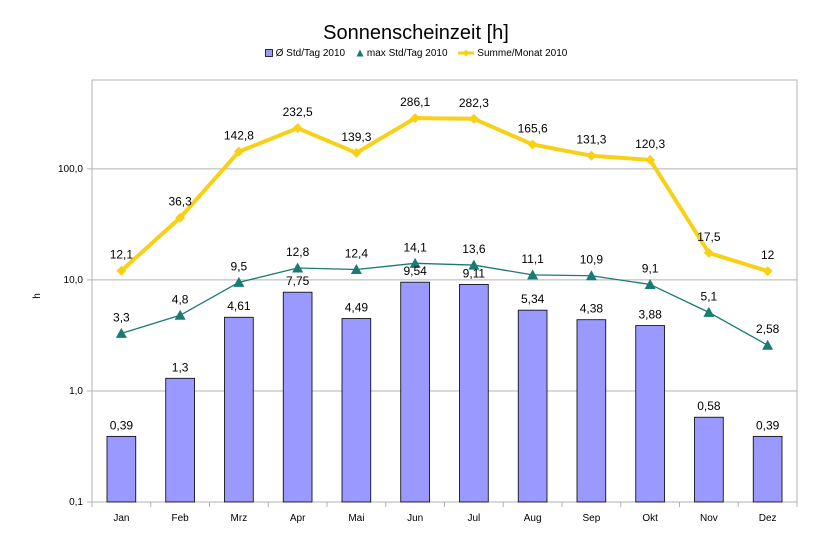  I want to click on y-tick-label: 10,0, so click(74, 280).